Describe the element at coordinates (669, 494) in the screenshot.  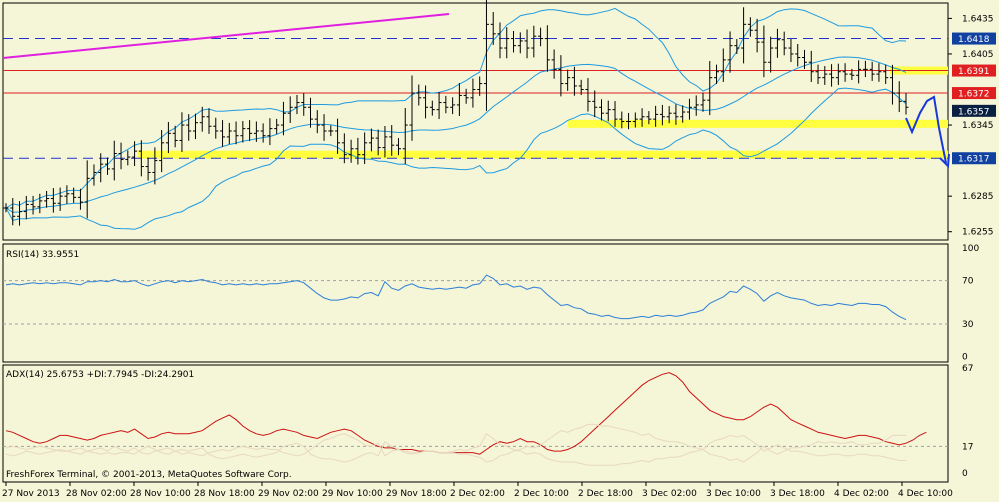
I see `time-tick-label: 3 Dec 02:00` at that location.